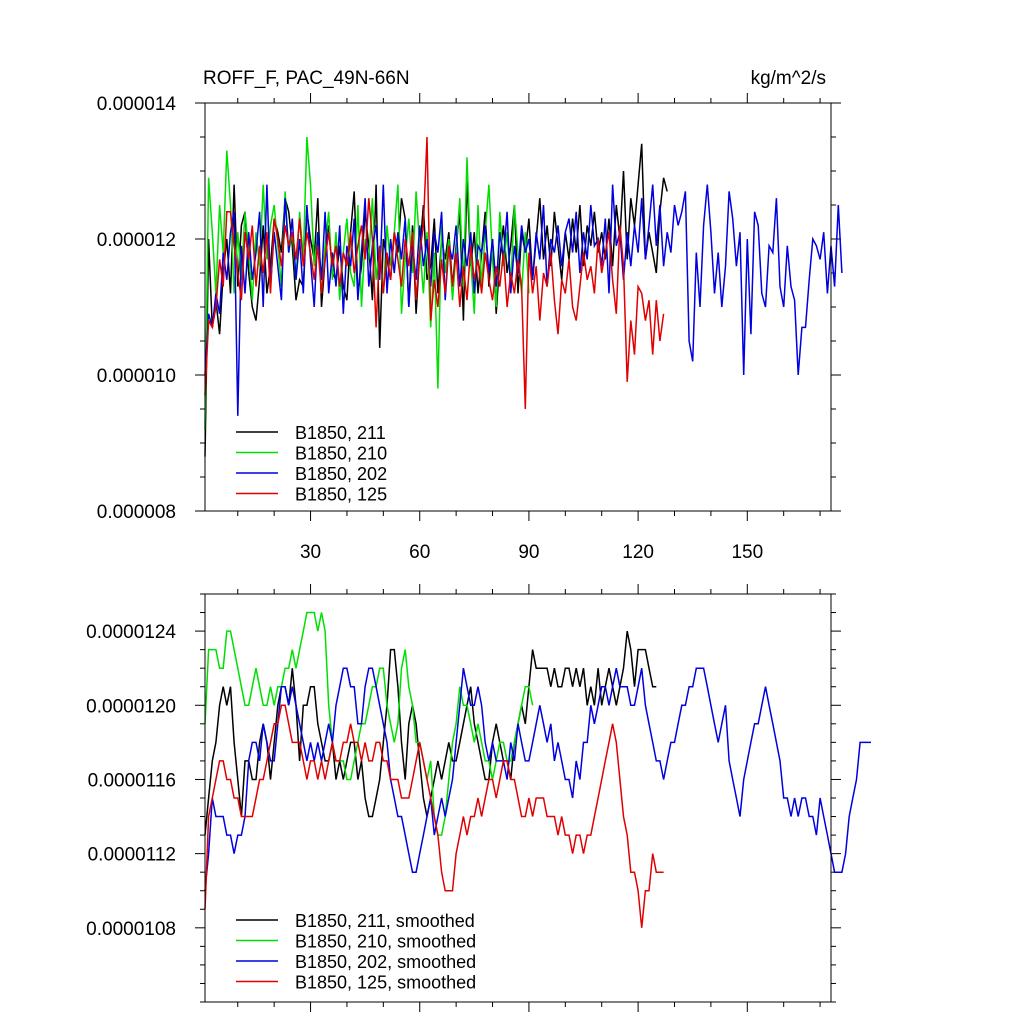 The height and width of the screenshot is (1024, 1024). I want to click on chart-title-left: ROFF_F, PAC_49N-66N, so click(306, 78).